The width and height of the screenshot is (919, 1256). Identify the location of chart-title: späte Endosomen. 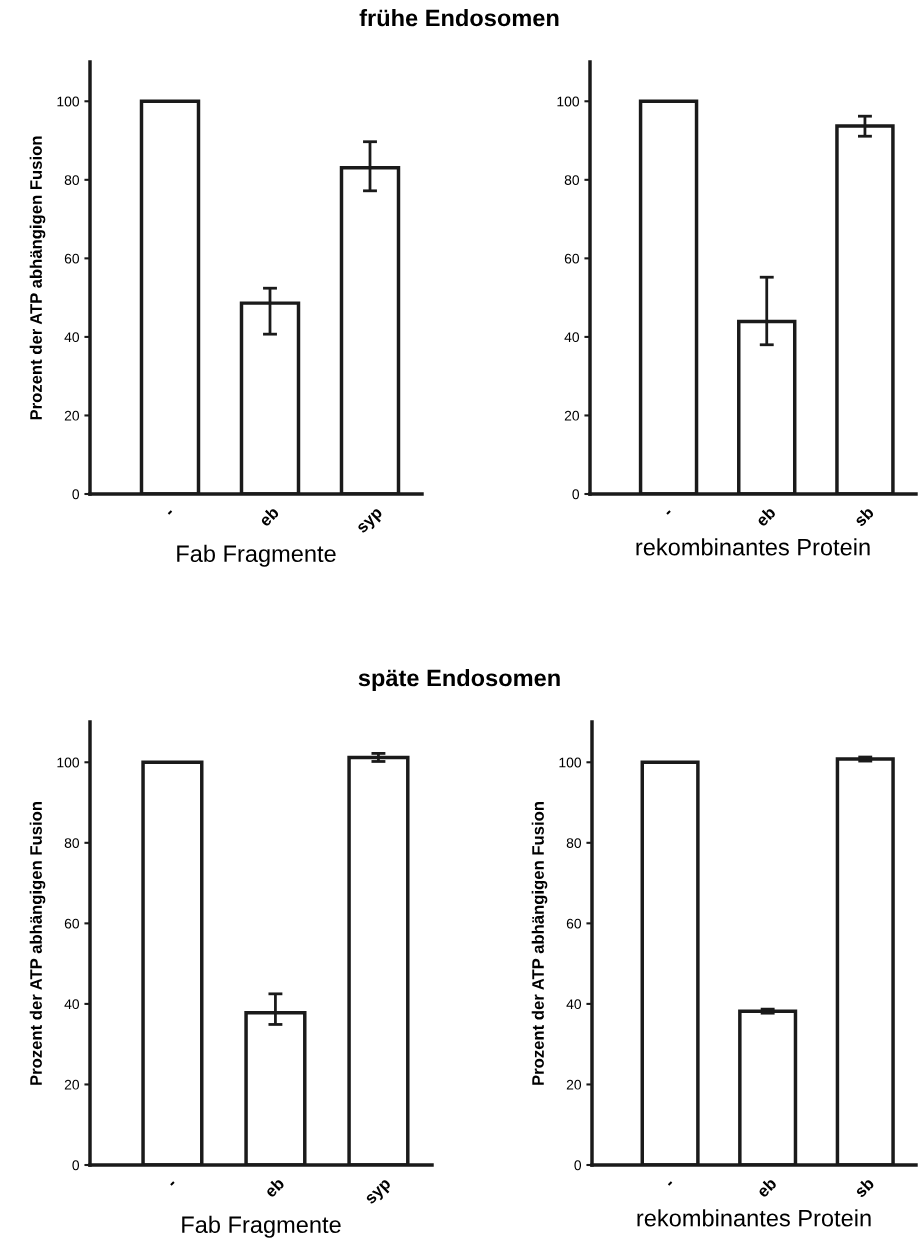
(459, 680).